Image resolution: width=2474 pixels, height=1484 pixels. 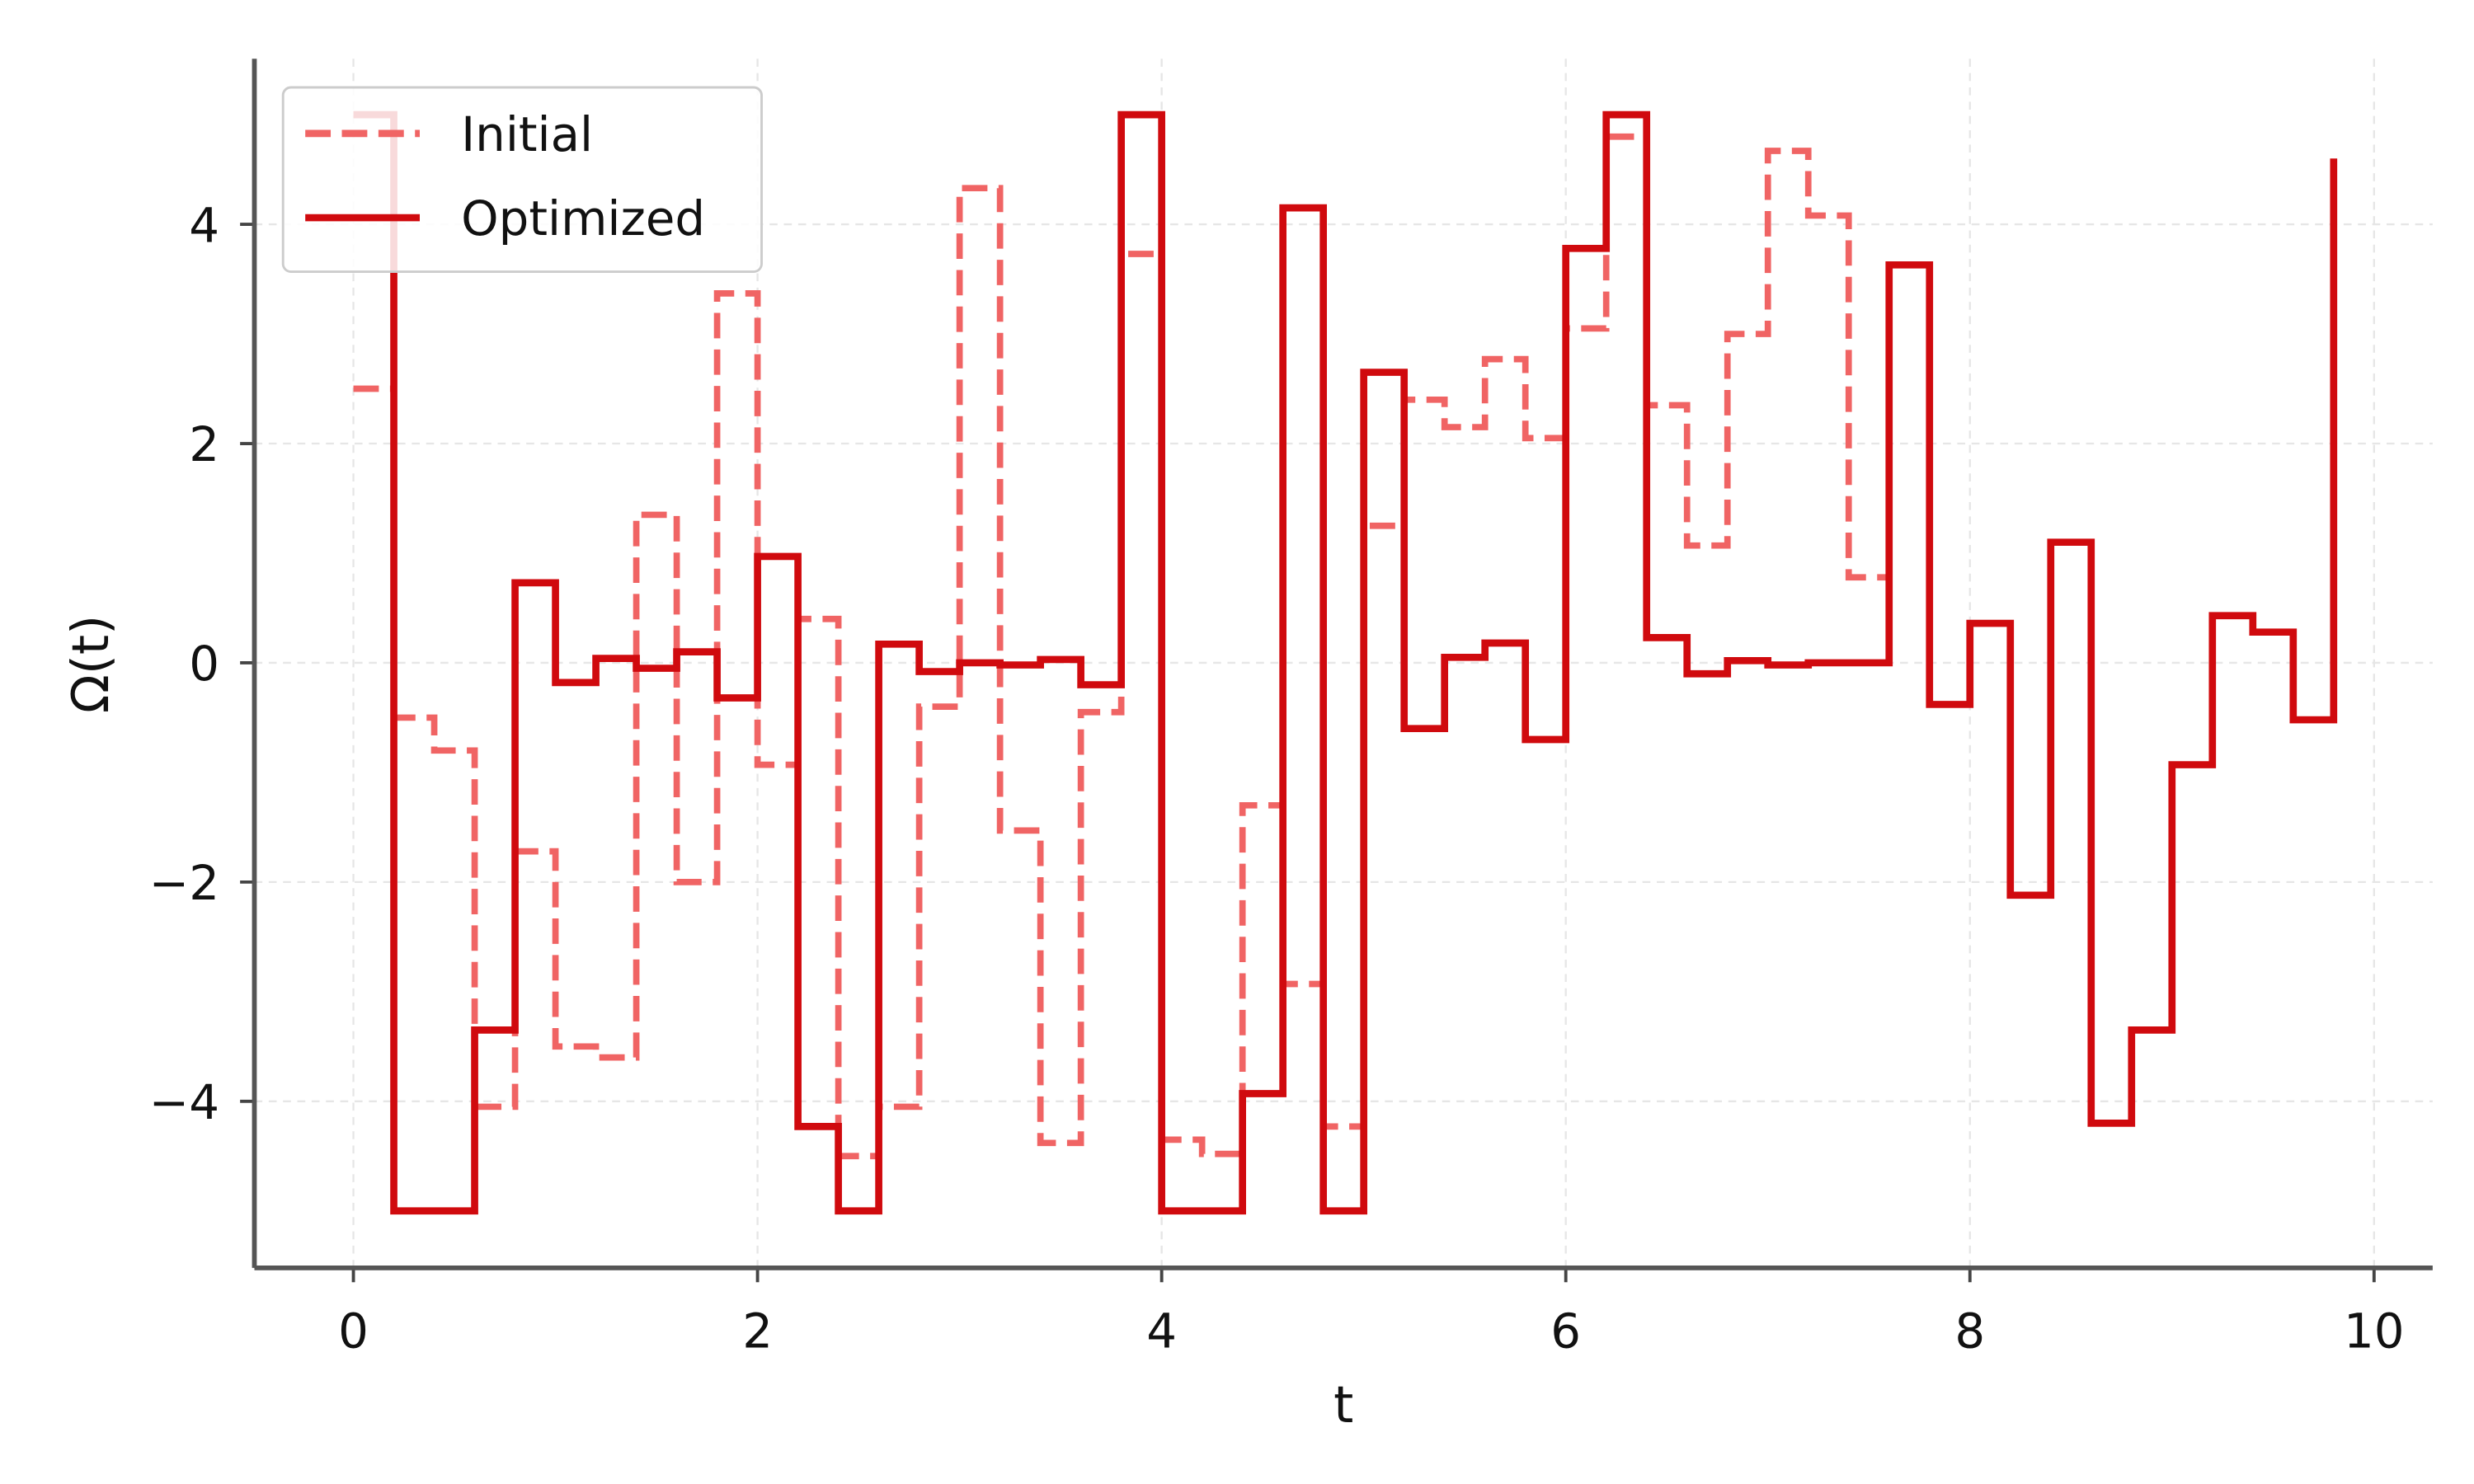 What do you see at coordinates (1343, 1405) in the screenshot?
I see `x-axis-label: t` at bounding box center [1343, 1405].